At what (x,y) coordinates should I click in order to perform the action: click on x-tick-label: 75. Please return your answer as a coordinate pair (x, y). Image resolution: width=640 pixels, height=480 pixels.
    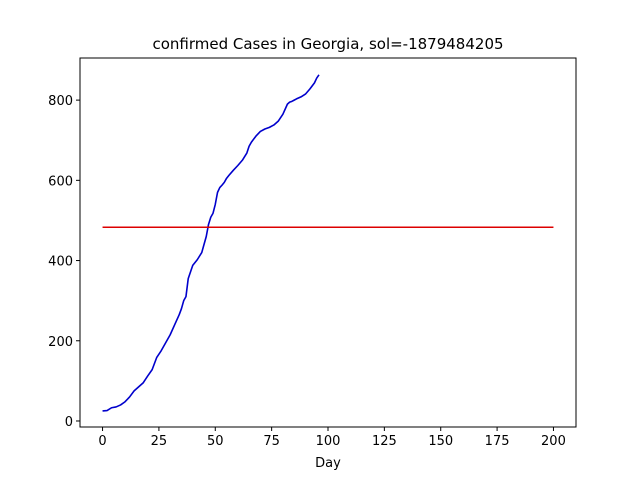
    Looking at the image, I should click on (271, 441).